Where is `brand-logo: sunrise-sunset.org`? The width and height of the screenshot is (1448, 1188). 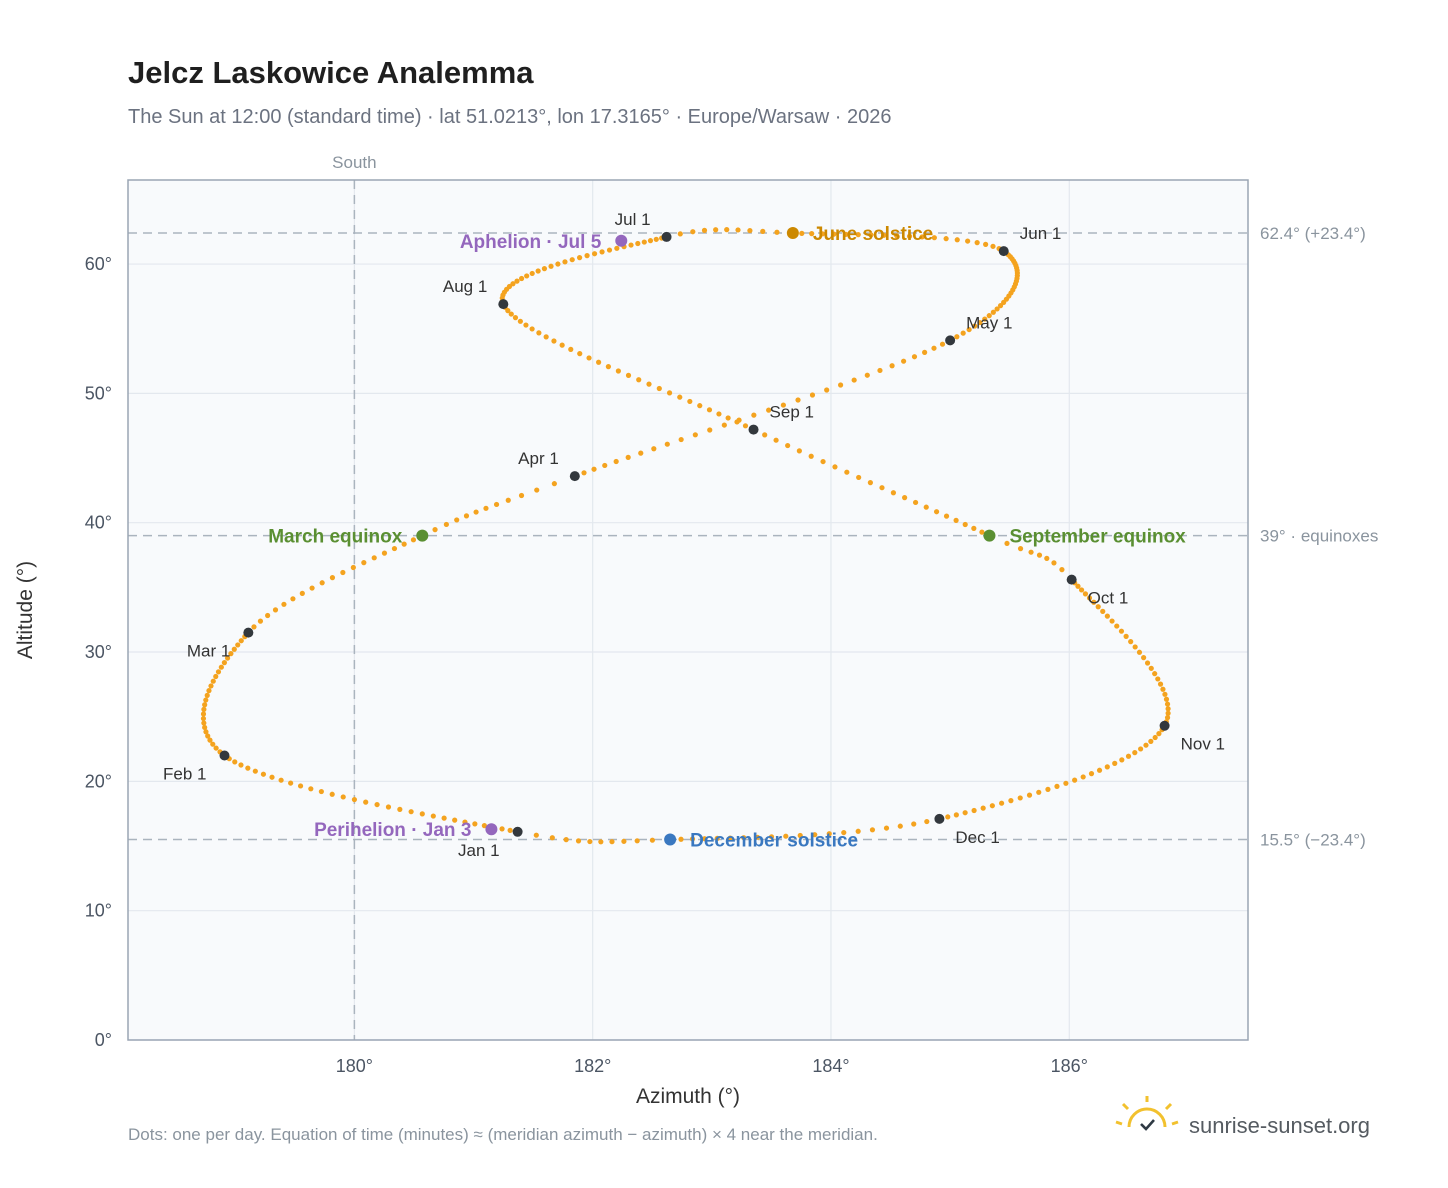
brand-logo: sunrise-sunset.org is located at coordinates (1242, 1117).